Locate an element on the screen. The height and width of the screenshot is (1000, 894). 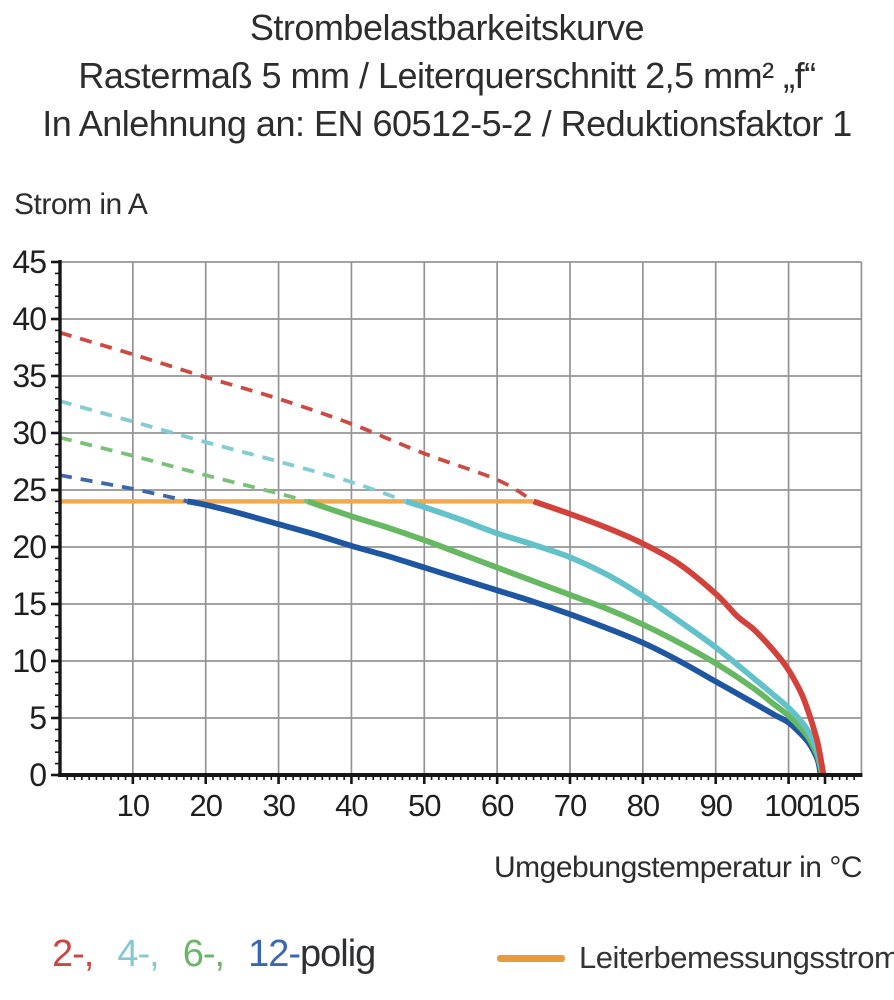
y-tick-label-15: 15 is located at coordinates (29, 604).